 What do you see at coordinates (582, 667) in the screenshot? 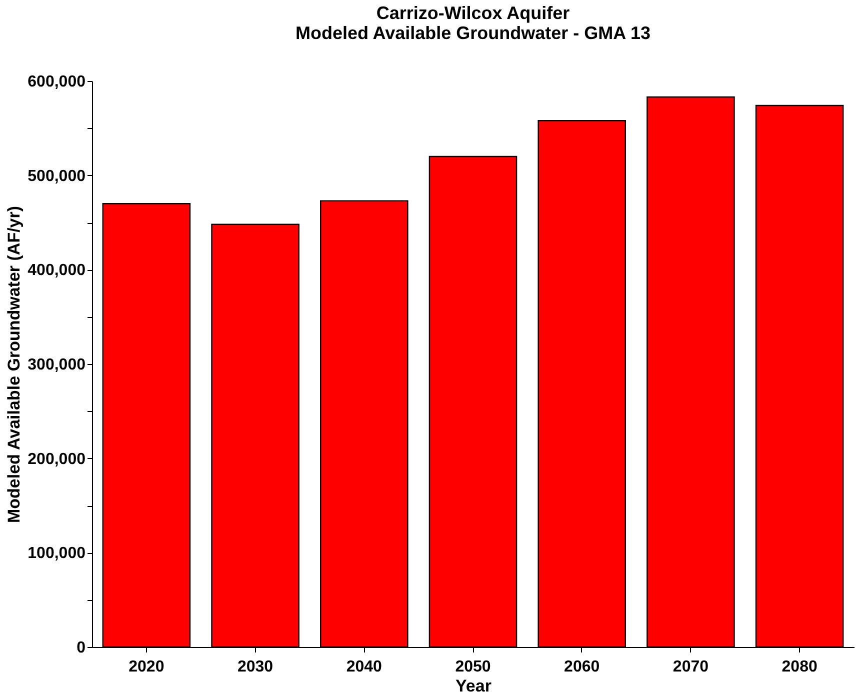
I see `x-tick-label: 2060` at bounding box center [582, 667].